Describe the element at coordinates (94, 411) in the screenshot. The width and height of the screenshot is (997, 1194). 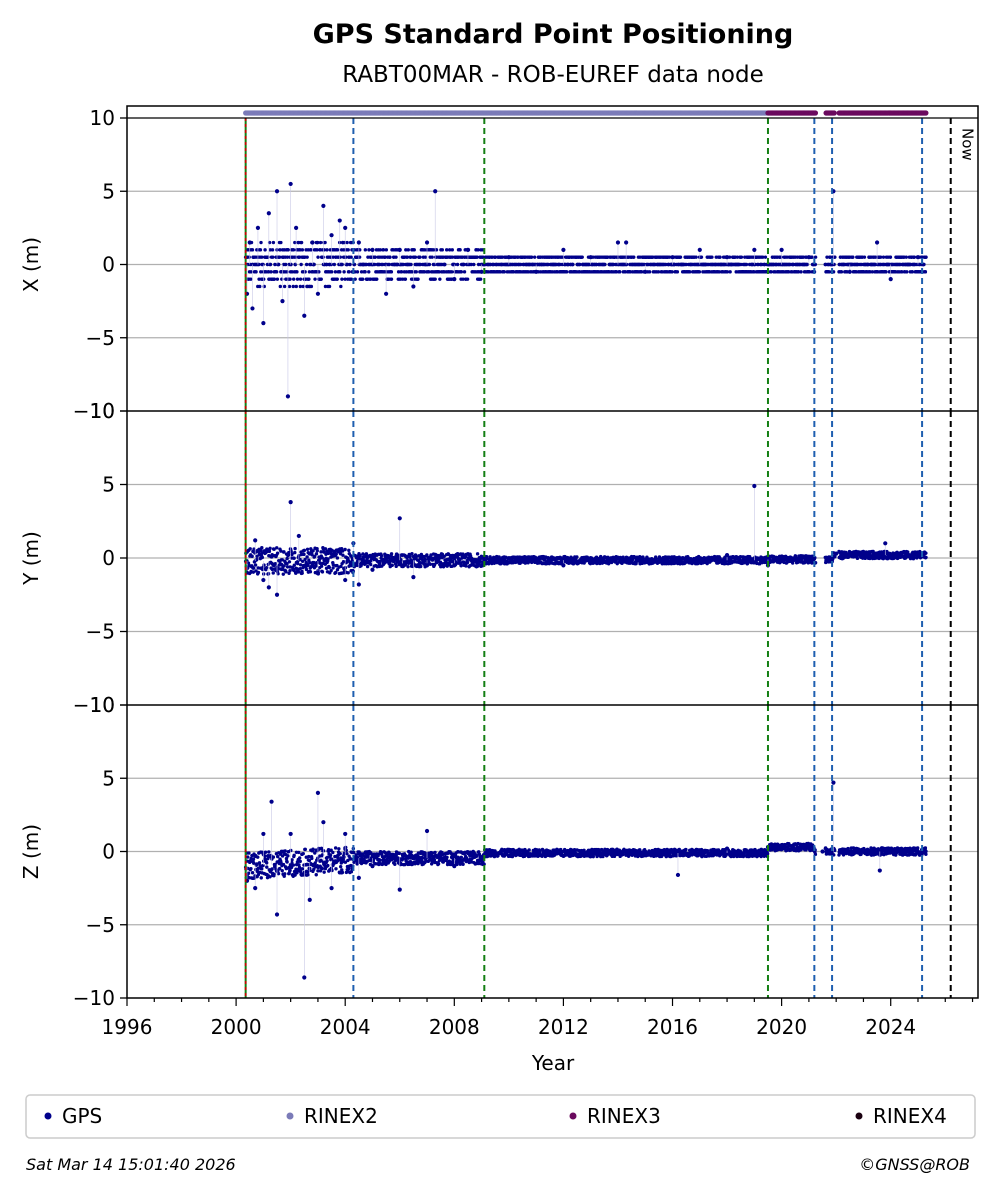
I see `y-tick-label: −10` at that location.